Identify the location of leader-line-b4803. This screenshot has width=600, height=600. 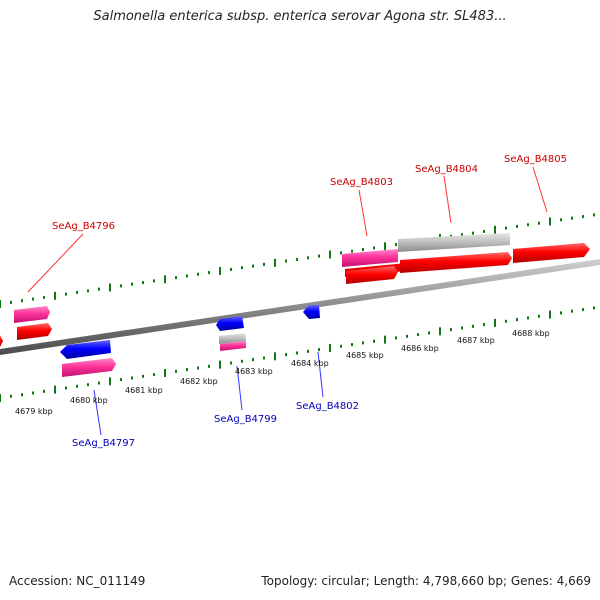
(363, 213).